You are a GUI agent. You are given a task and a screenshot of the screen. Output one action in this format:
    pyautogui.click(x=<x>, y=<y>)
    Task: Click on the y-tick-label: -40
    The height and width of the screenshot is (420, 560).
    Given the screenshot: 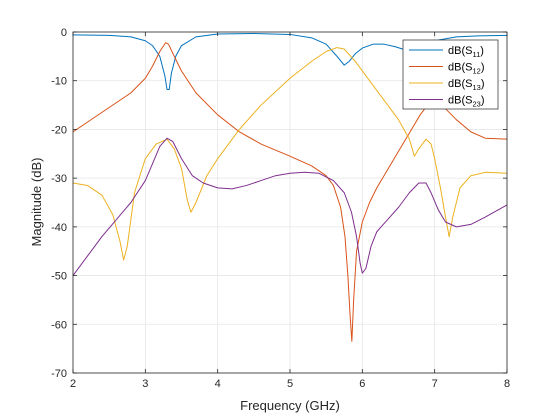 What is the action you would take?
    pyautogui.click(x=59, y=228)
    